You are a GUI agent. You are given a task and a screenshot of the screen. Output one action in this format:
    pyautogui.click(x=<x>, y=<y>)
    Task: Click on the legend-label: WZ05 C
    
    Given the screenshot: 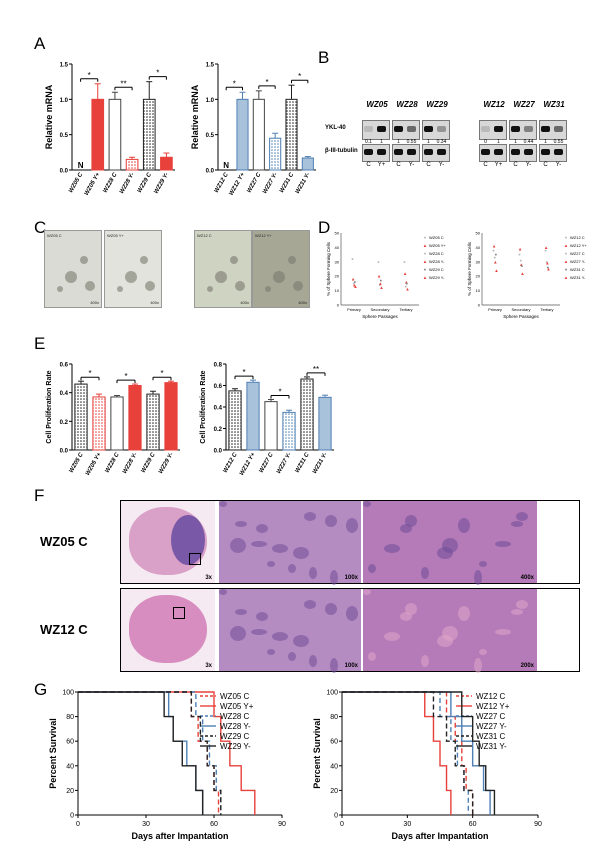 What is the action you would take?
    pyautogui.click(x=436, y=237)
    